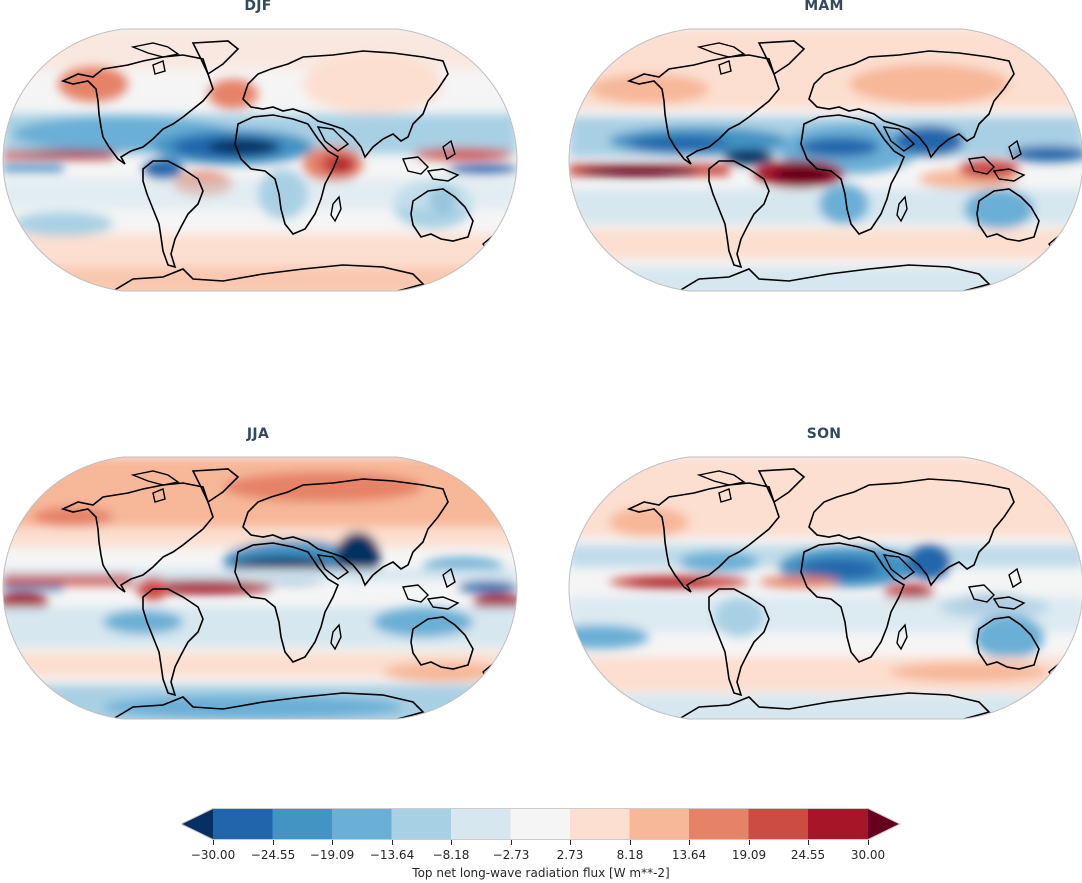 The image size is (1082, 883). What do you see at coordinates (689, 855) in the screenshot?
I see `colorbar-tick-label: 13.64` at bounding box center [689, 855].